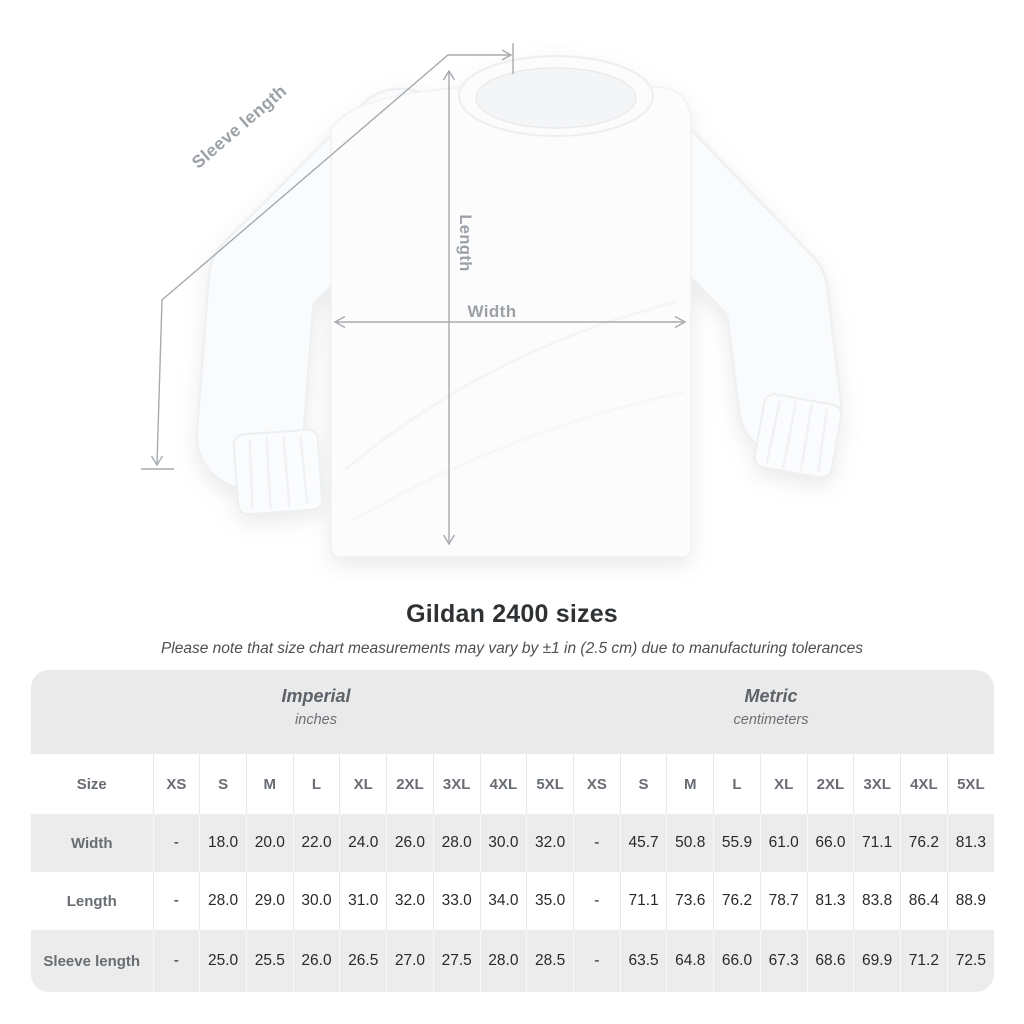  What do you see at coordinates (157, 461) in the screenshot?
I see `sleeve-arrow-down-icon` at bounding box center [157, 461].